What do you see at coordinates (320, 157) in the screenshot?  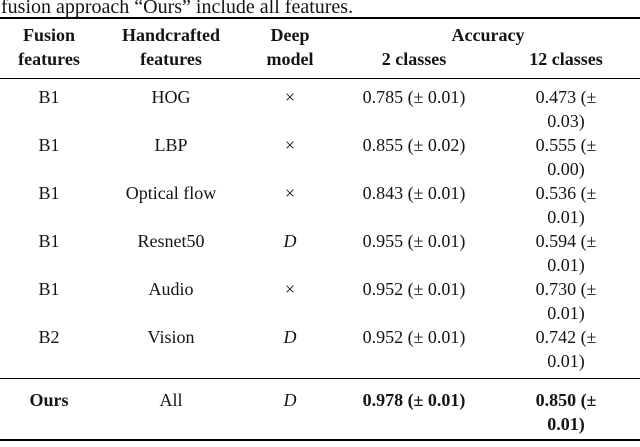 I see `table-row: B1 LBP × 0.855 (± 0.02) 0.555 (± 0.00)` at bounding box center [320, 157].